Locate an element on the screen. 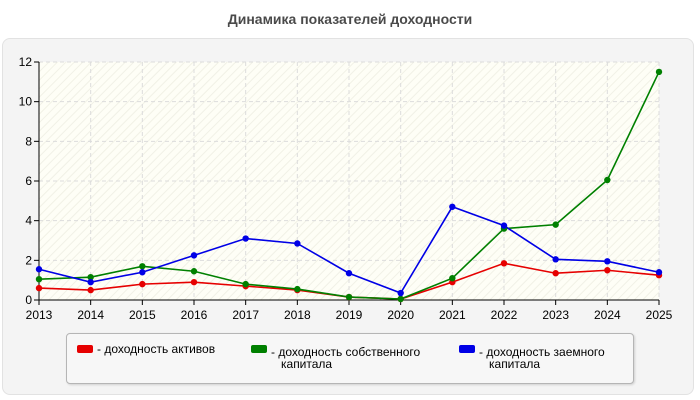 The height and width of the screenshot is (400, 700). data-point-s1-2013 is located at coordinates (39, 288).